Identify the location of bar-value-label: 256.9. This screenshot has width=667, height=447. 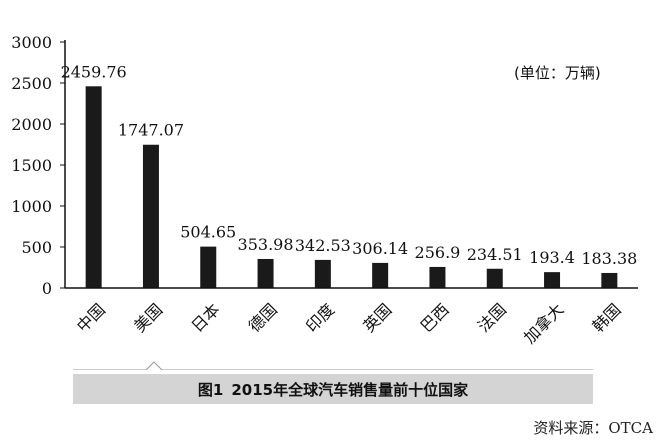
(438, 252).